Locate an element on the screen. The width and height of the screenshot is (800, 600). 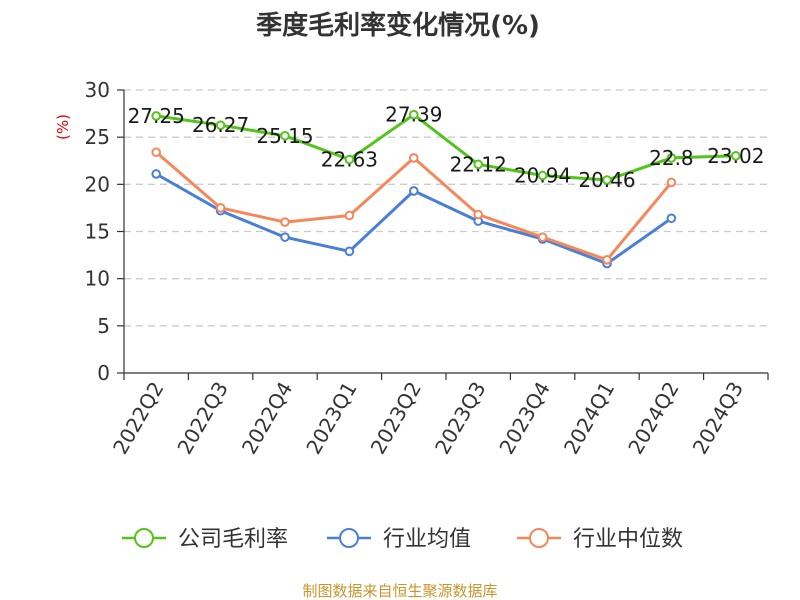
x-tick-label: 2023Q3 is located at coordinates (460, 418).